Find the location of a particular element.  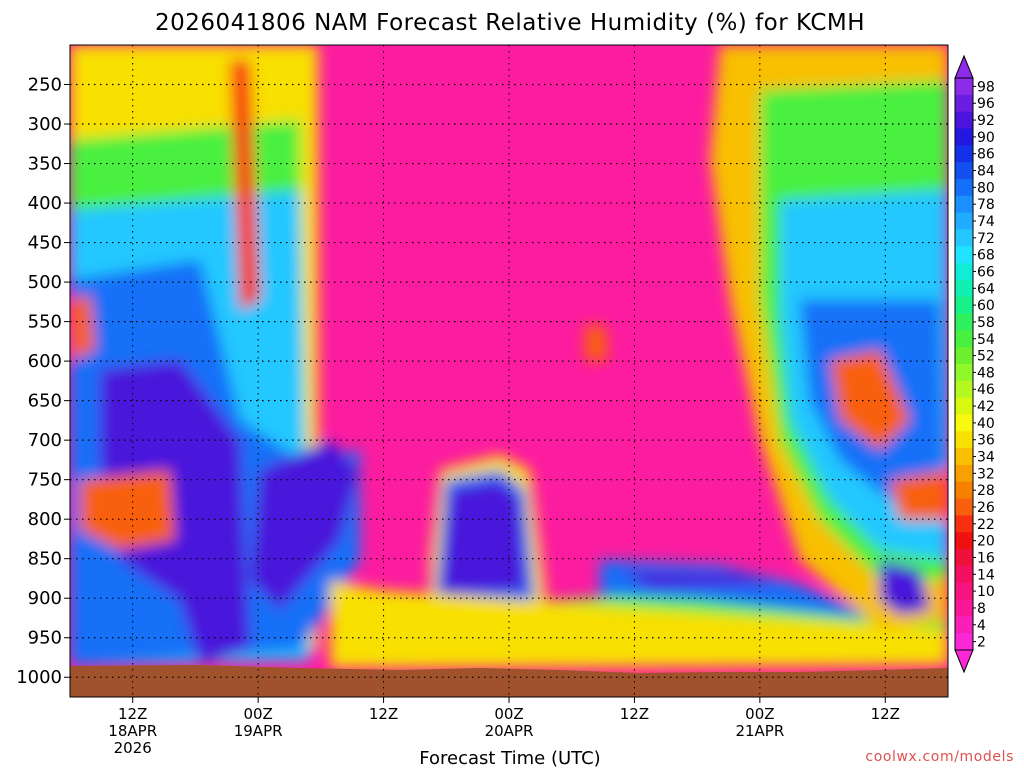

y-tick-label: 650 is located at coordinates (45, 401).